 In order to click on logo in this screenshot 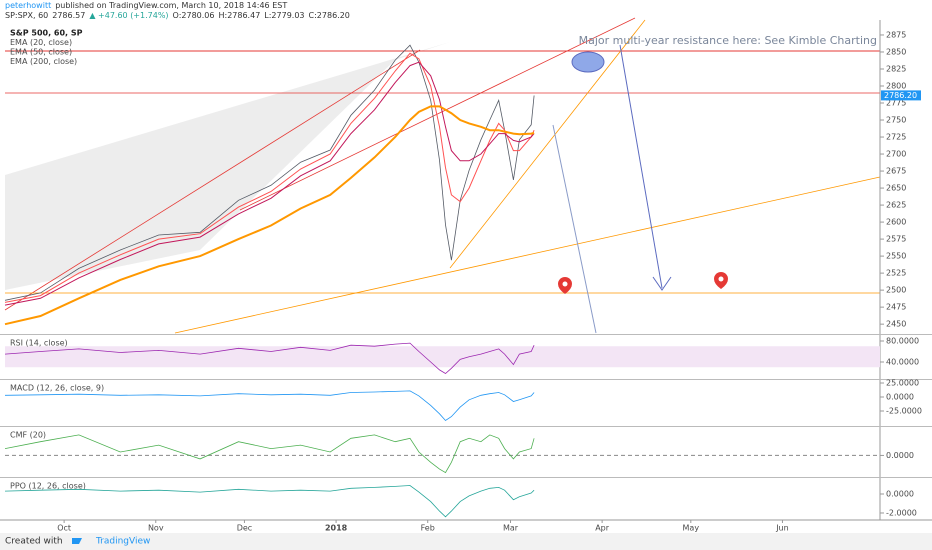, I will do `click(77, 541)`.